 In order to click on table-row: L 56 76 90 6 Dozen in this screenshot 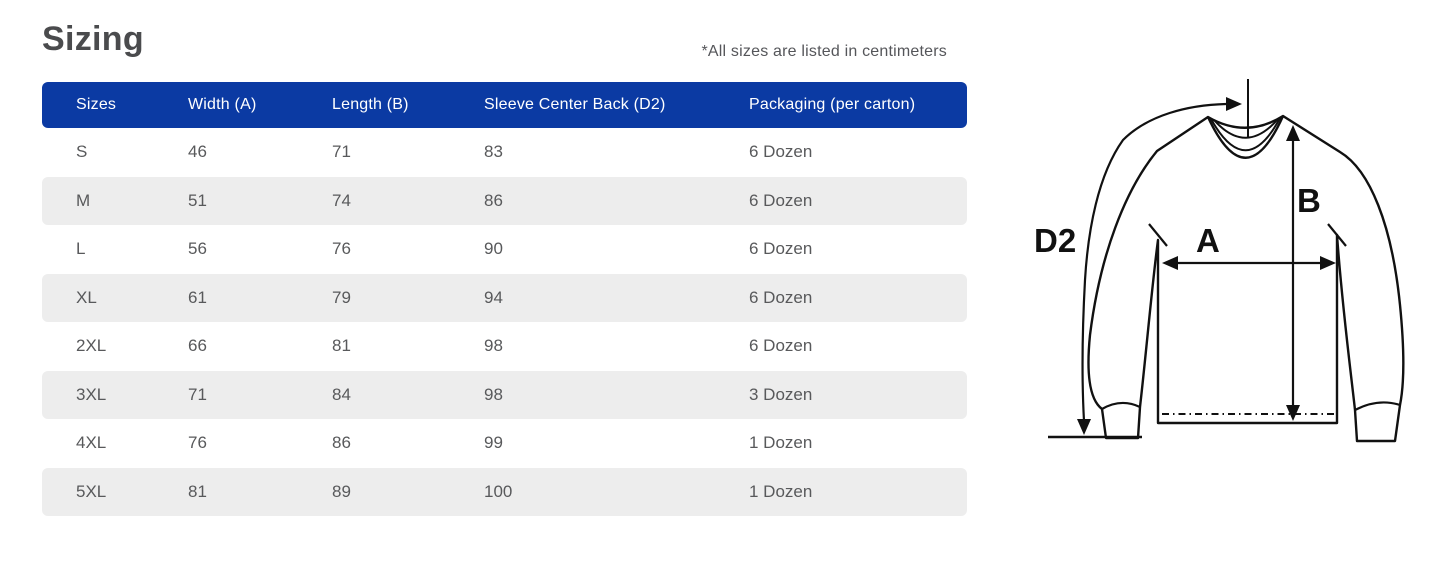, I will do `click(504, 249)`.